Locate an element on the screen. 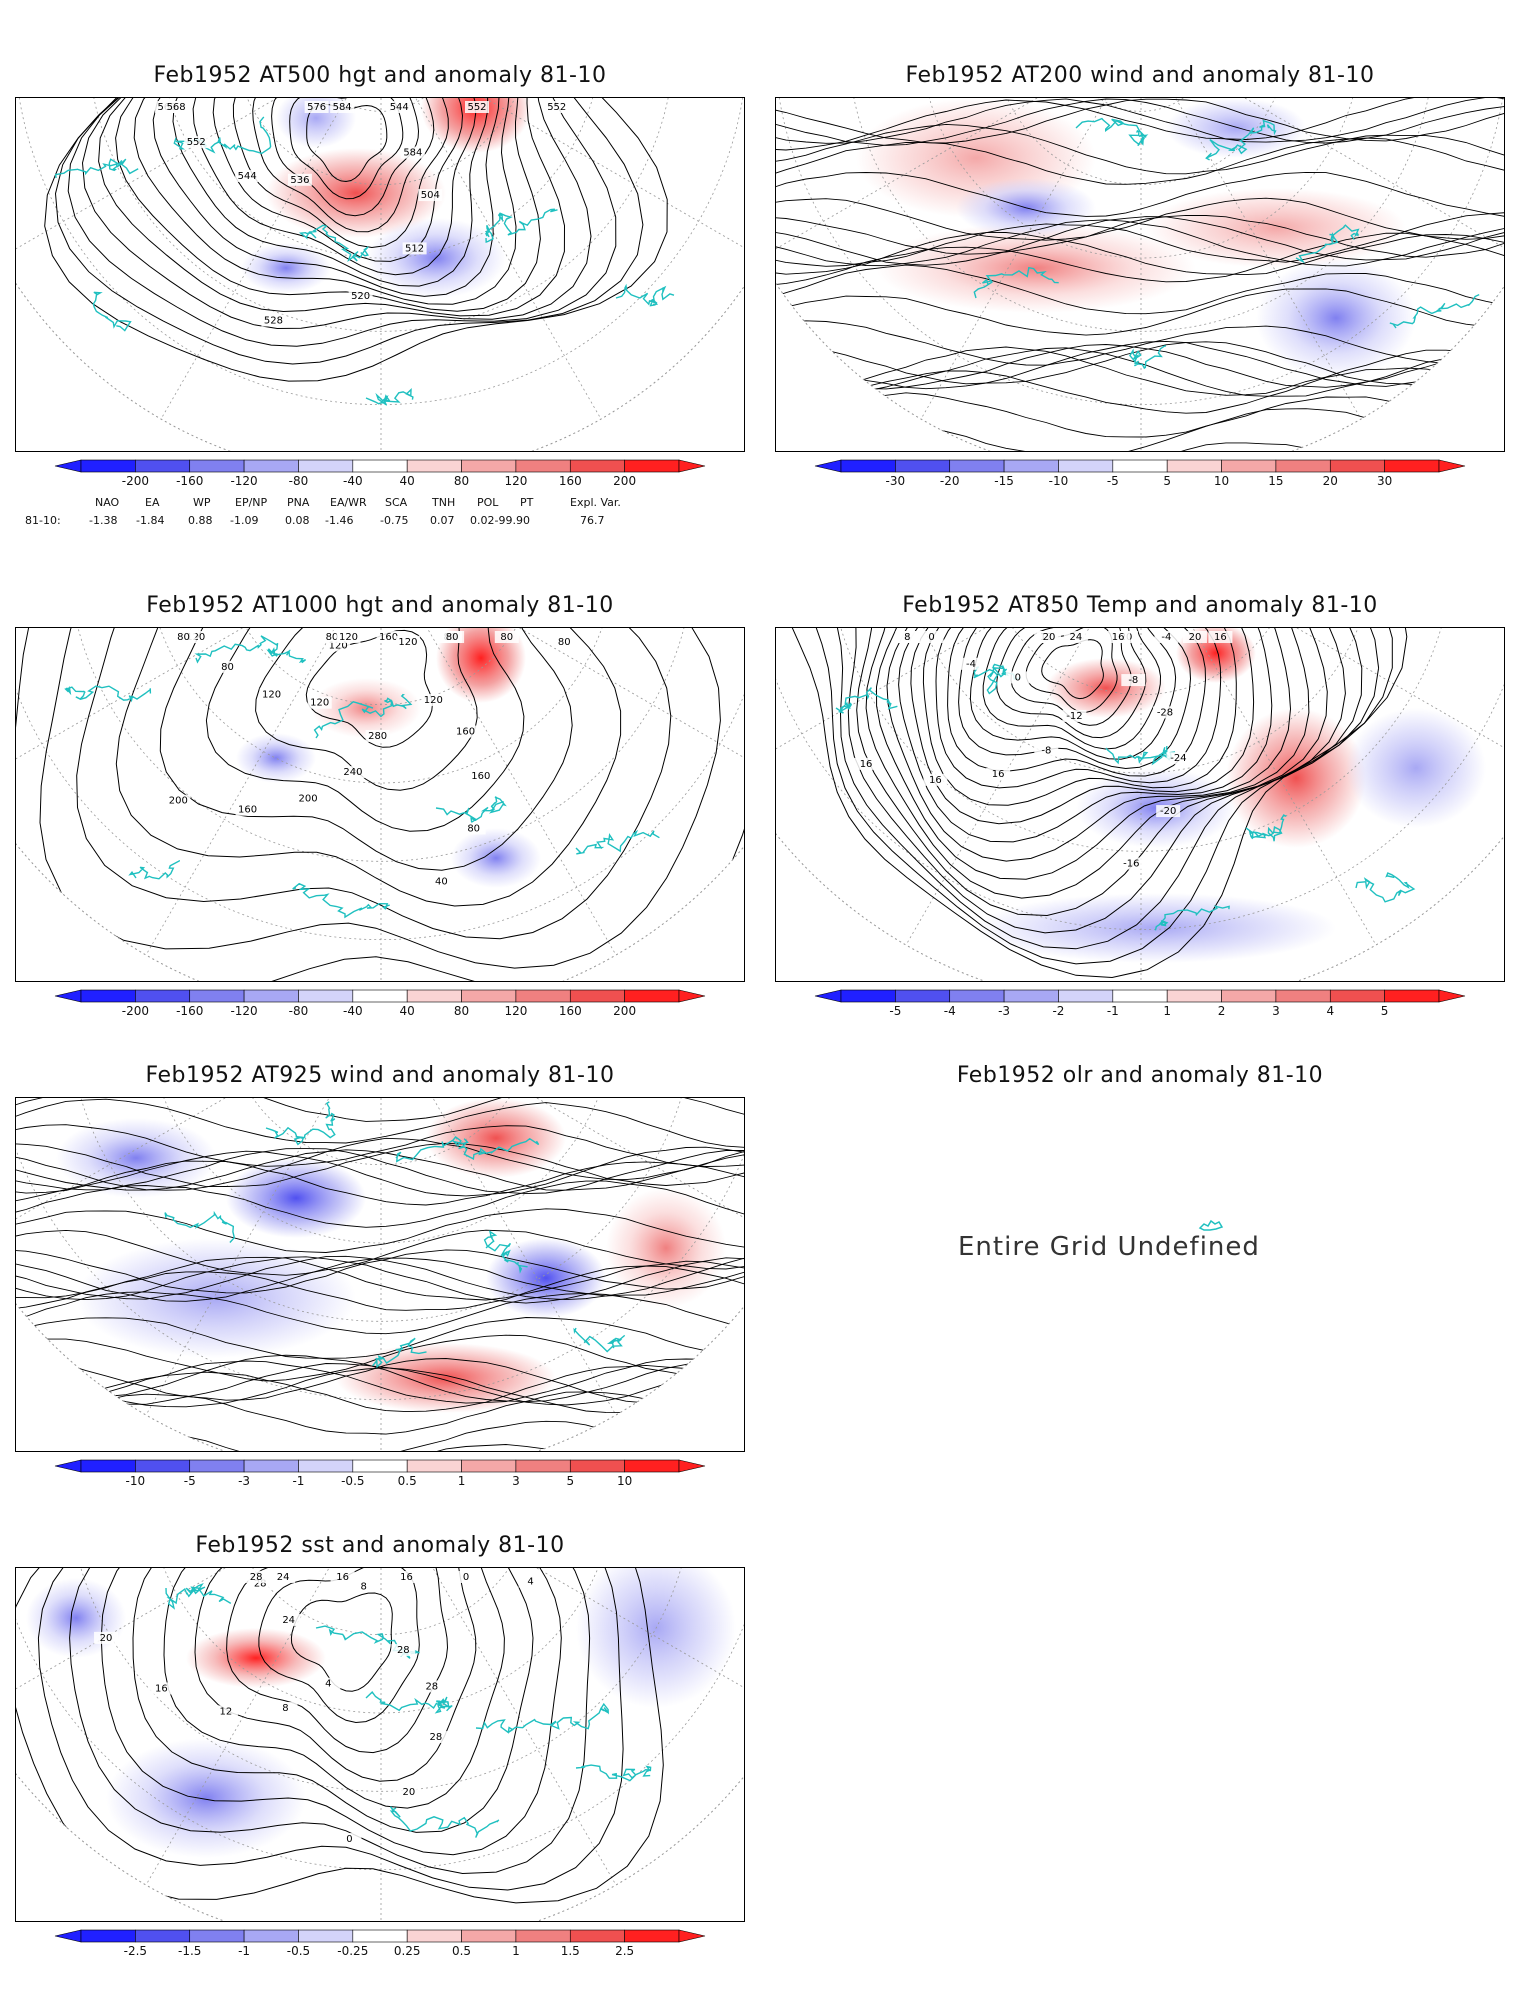  tele-header-wp: WP is located at coordinates (202, 502).